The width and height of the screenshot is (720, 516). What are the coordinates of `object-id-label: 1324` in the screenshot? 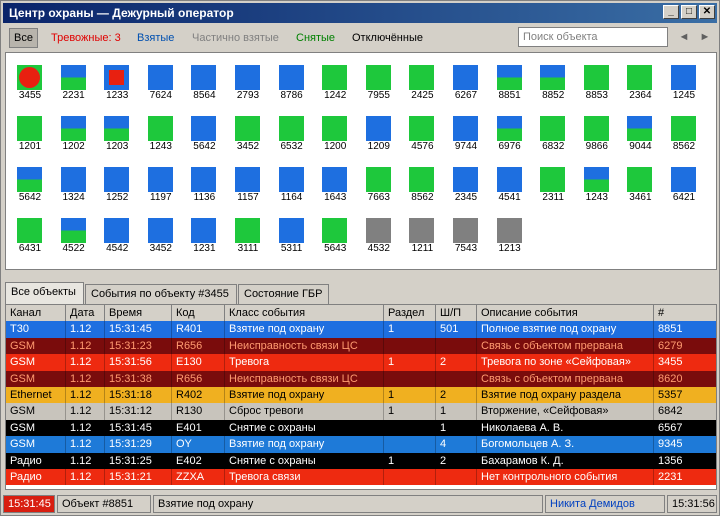 It's located at (73, 197).